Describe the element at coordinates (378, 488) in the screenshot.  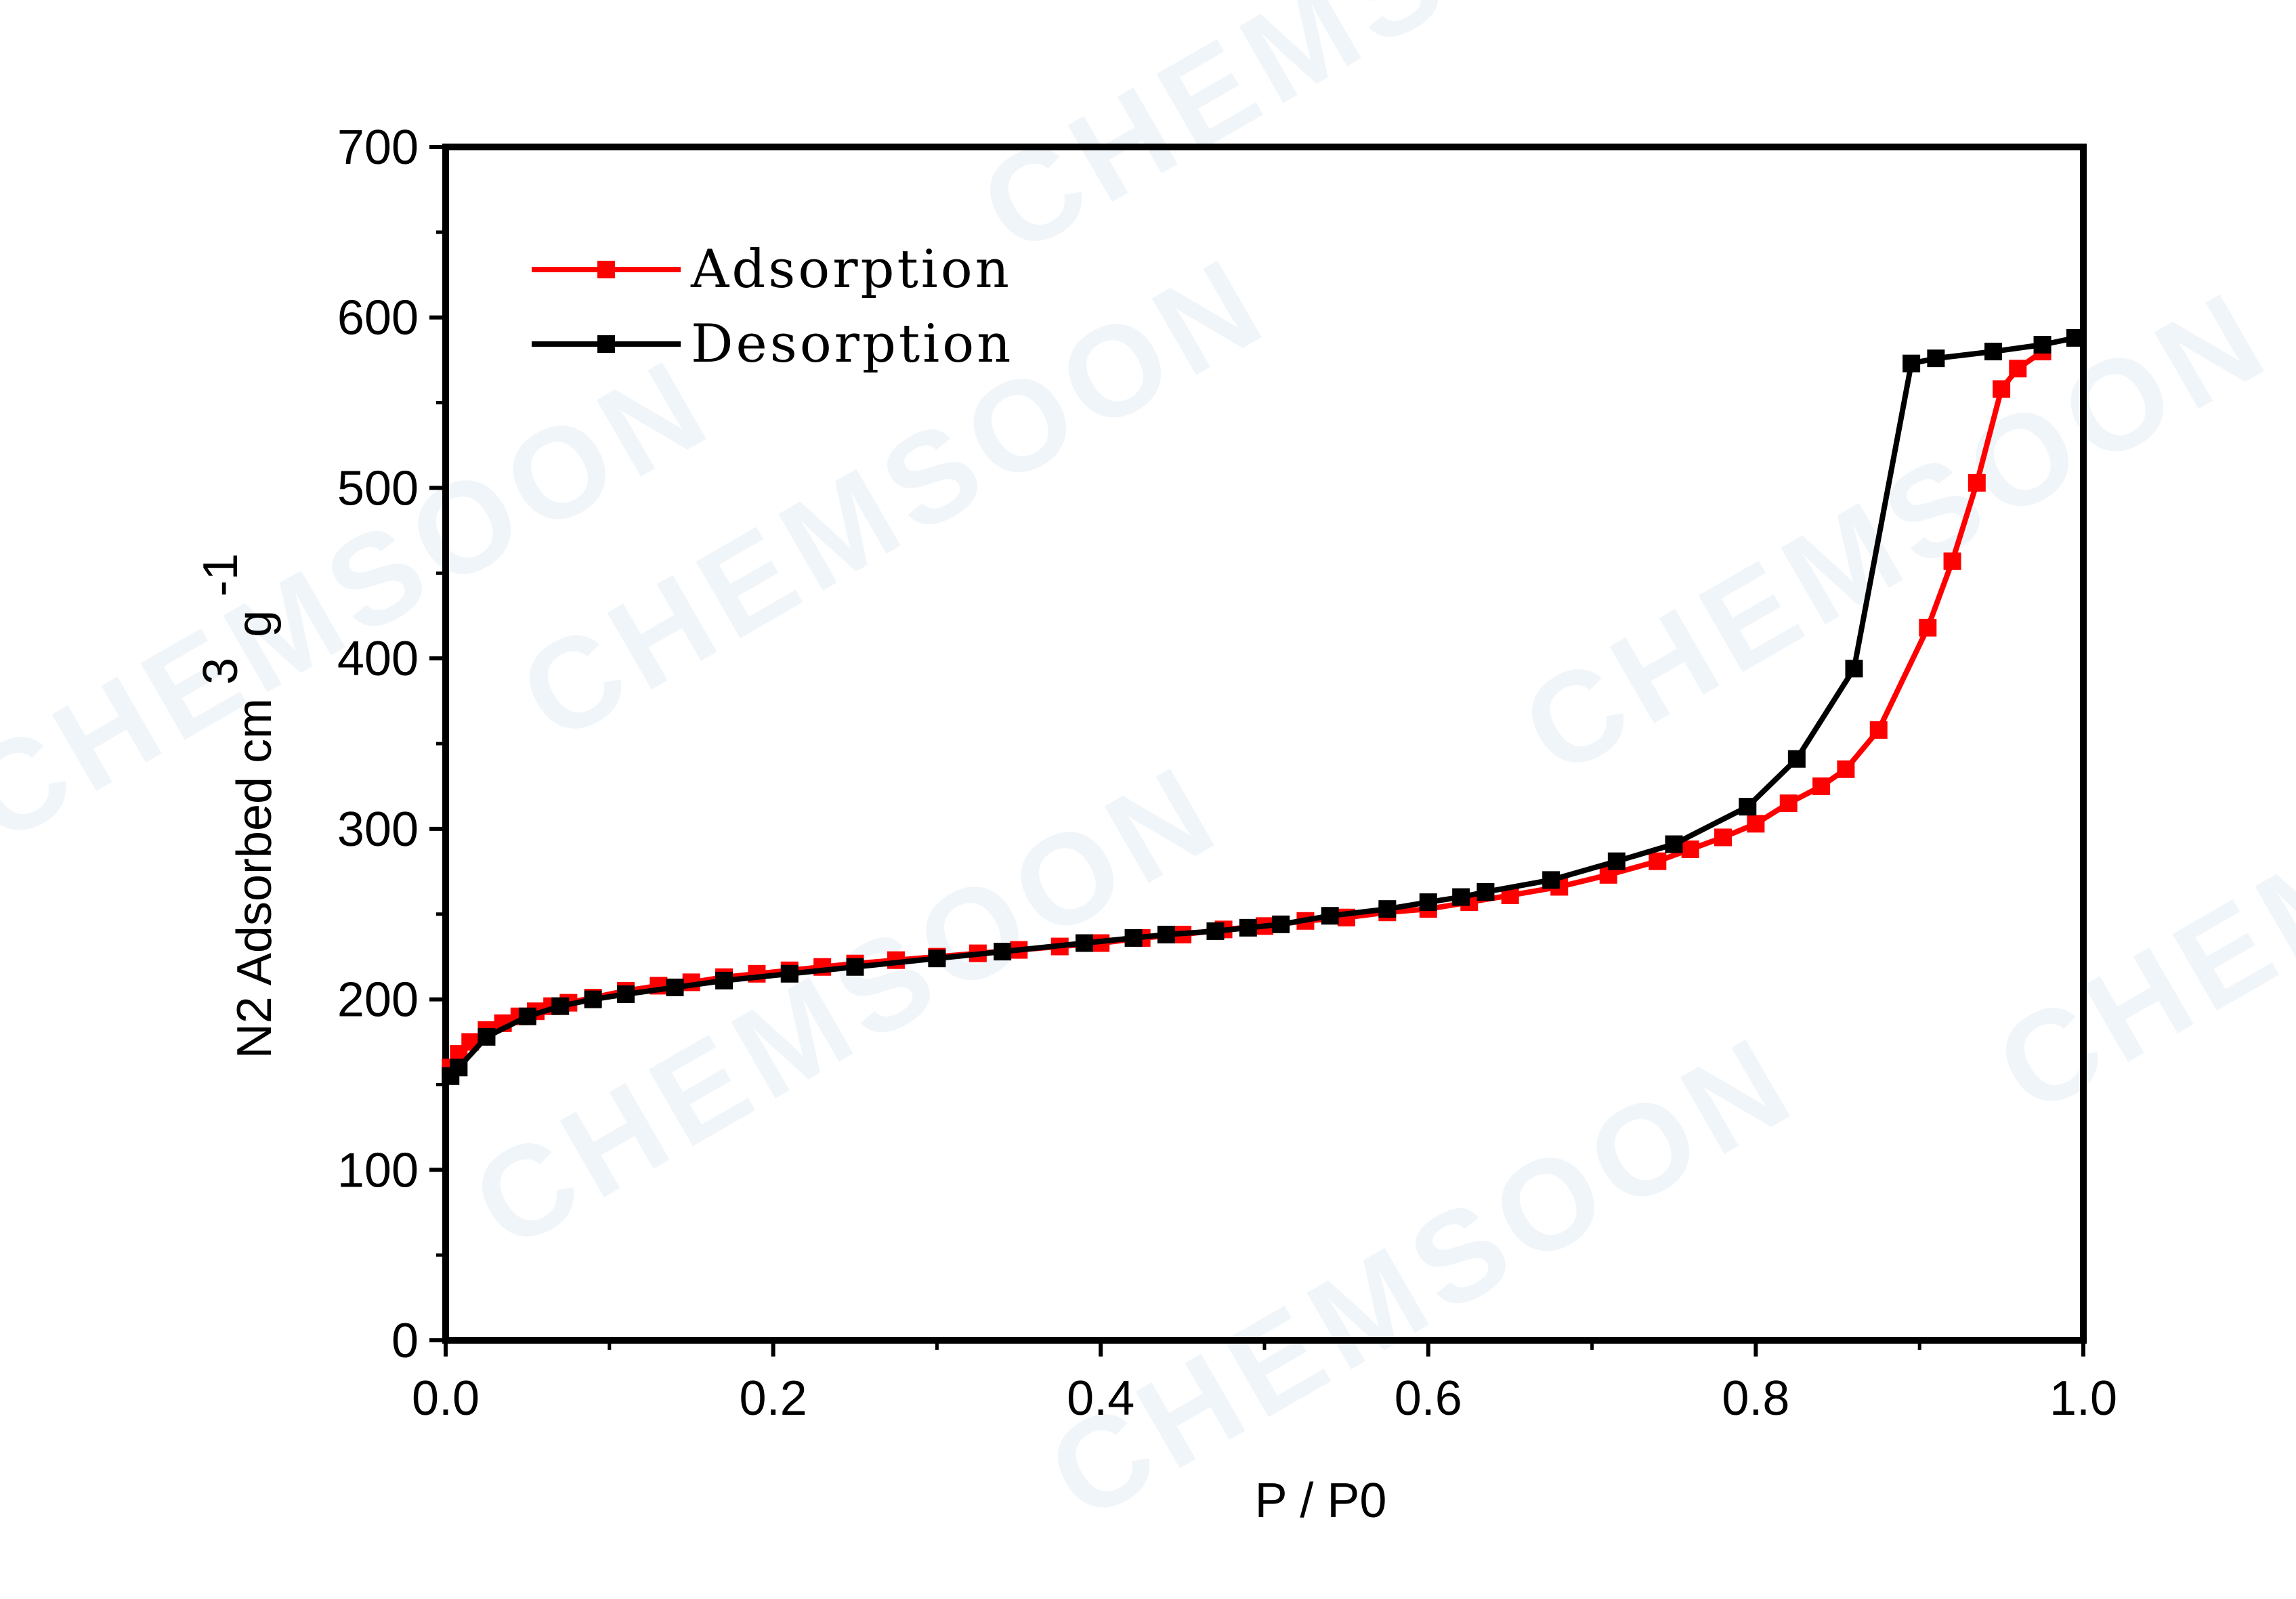
I see `y-tick-label: 500` at that location.